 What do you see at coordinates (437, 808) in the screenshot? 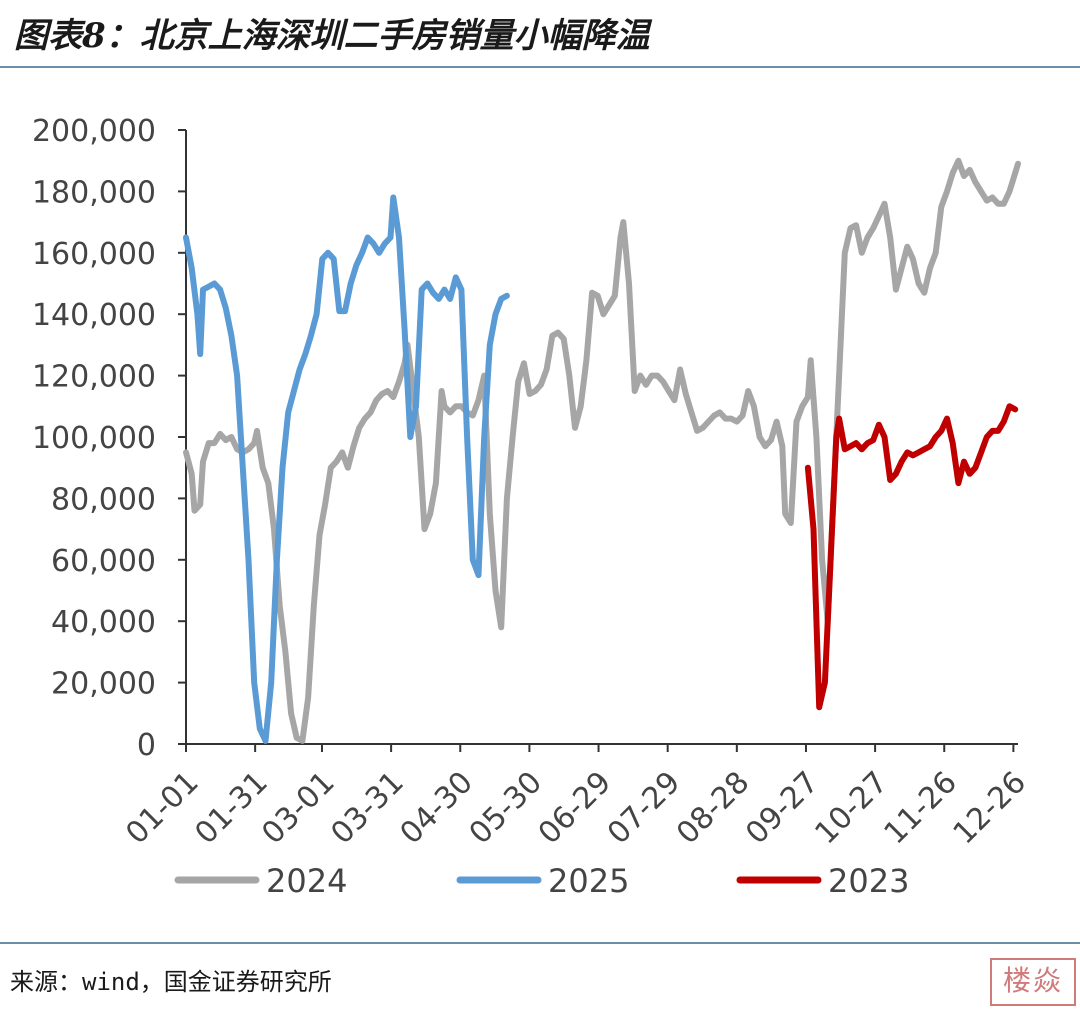
I see `x-tick-label: 04-30` at bounding box center [437, 808].